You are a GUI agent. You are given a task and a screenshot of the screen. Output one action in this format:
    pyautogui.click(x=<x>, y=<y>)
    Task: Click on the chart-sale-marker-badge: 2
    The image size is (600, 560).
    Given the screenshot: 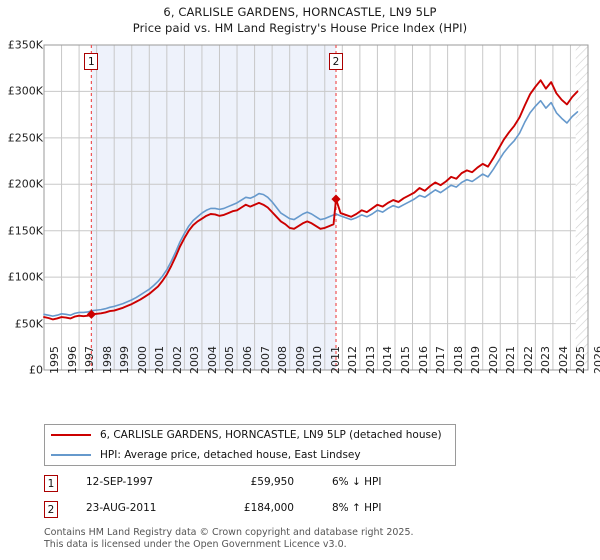 What is the action you would take?
    pyautogui.click(x=336, y=61)
    